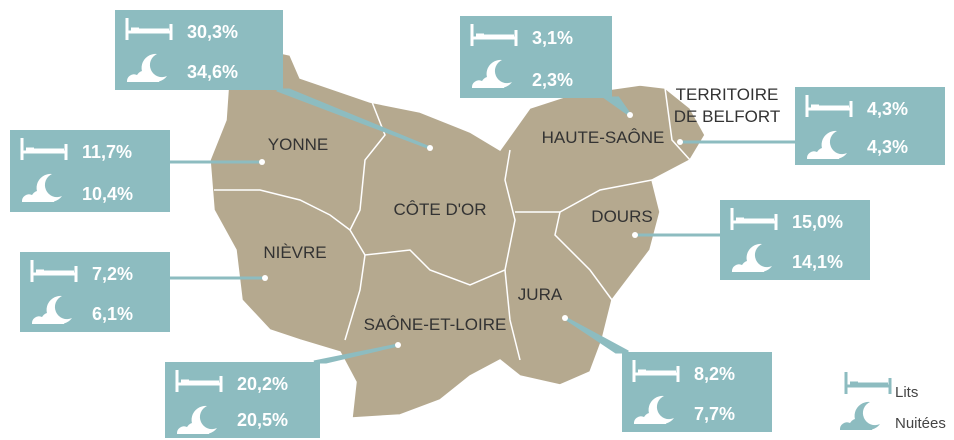 The height and width of the screenshot is (440, 954). I want to click on nuitees-value: 6,1%, so click(112, 314).